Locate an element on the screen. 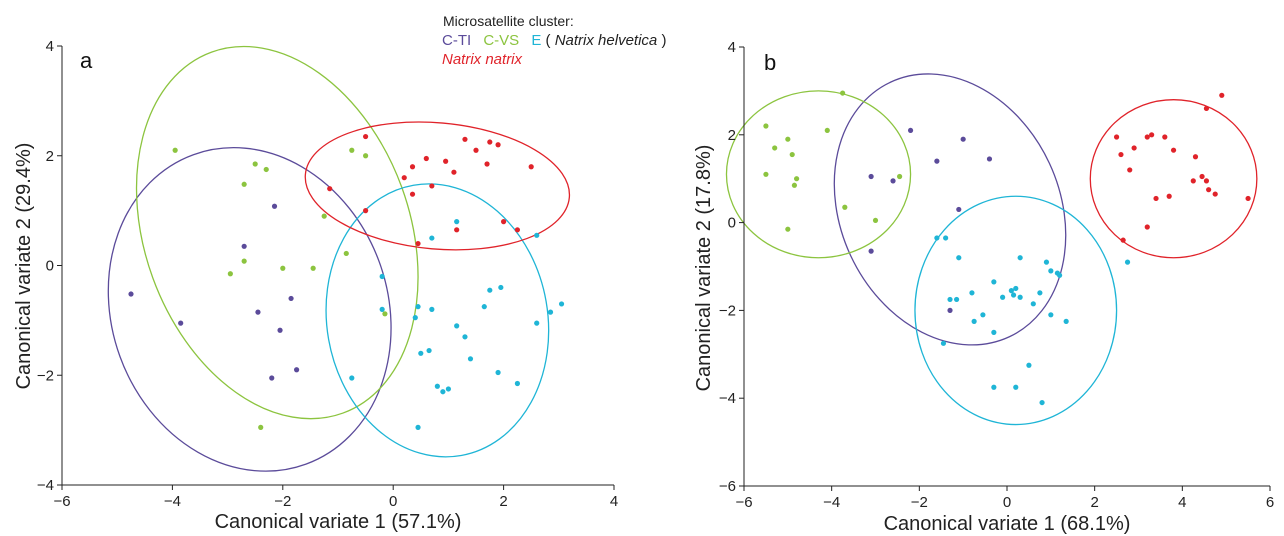 The image size is (1284, 536). legend-title: Microsatellite cluster: is located at coordinates (508, 21).